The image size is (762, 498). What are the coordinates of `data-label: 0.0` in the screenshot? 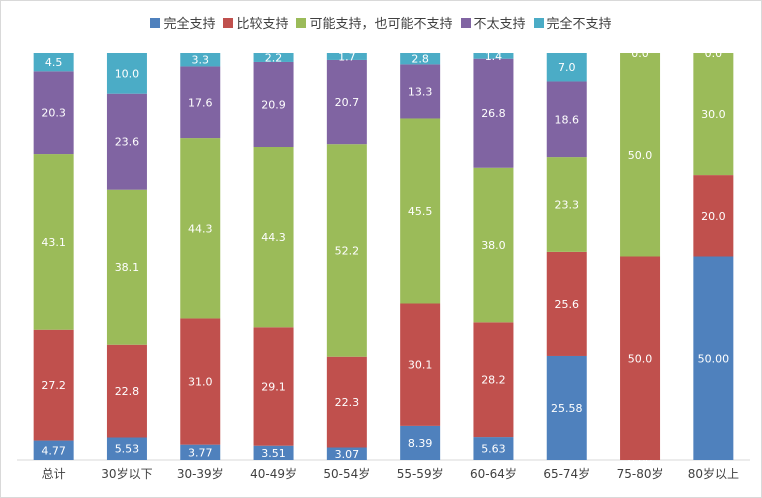 It's located at (640, 53).